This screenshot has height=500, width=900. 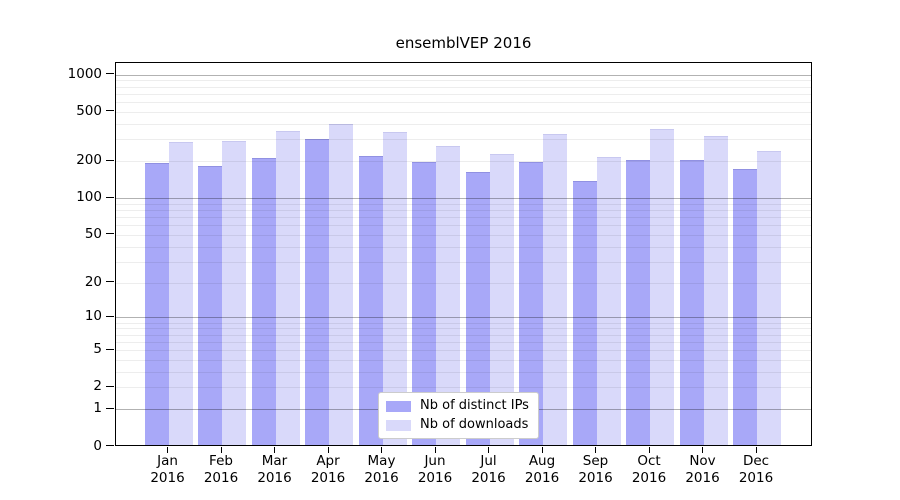 What do you see at coordinates (89, 160) in the screenshot?
I see `y-tick-label: 200` at bounding box center [89, 160].